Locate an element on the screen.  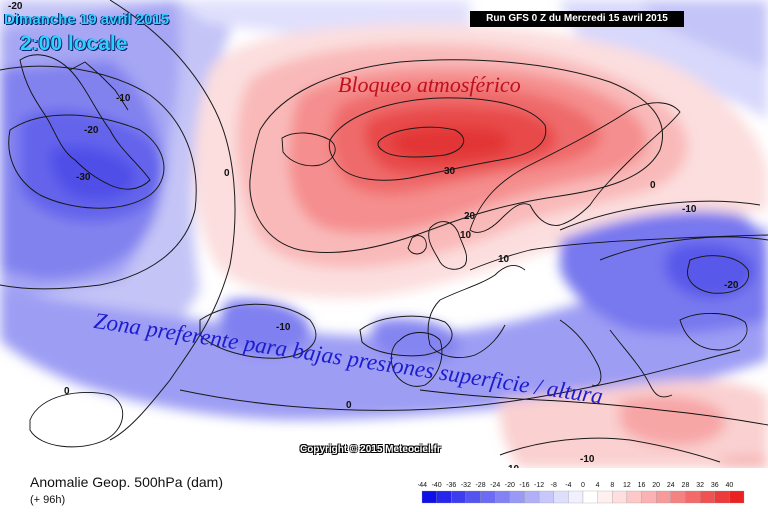
contour-label: -30 is located at coordinates (83, 177).